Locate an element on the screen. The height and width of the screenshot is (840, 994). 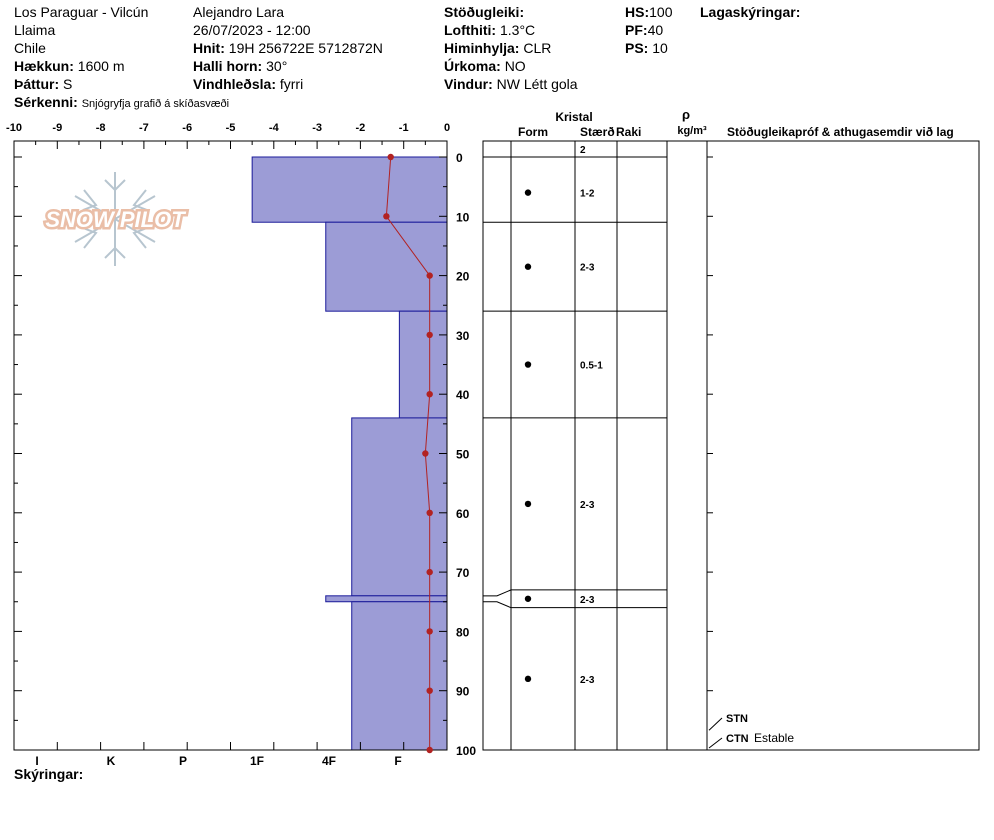
hardness-label-2: P is located at coordinates (183, 761).